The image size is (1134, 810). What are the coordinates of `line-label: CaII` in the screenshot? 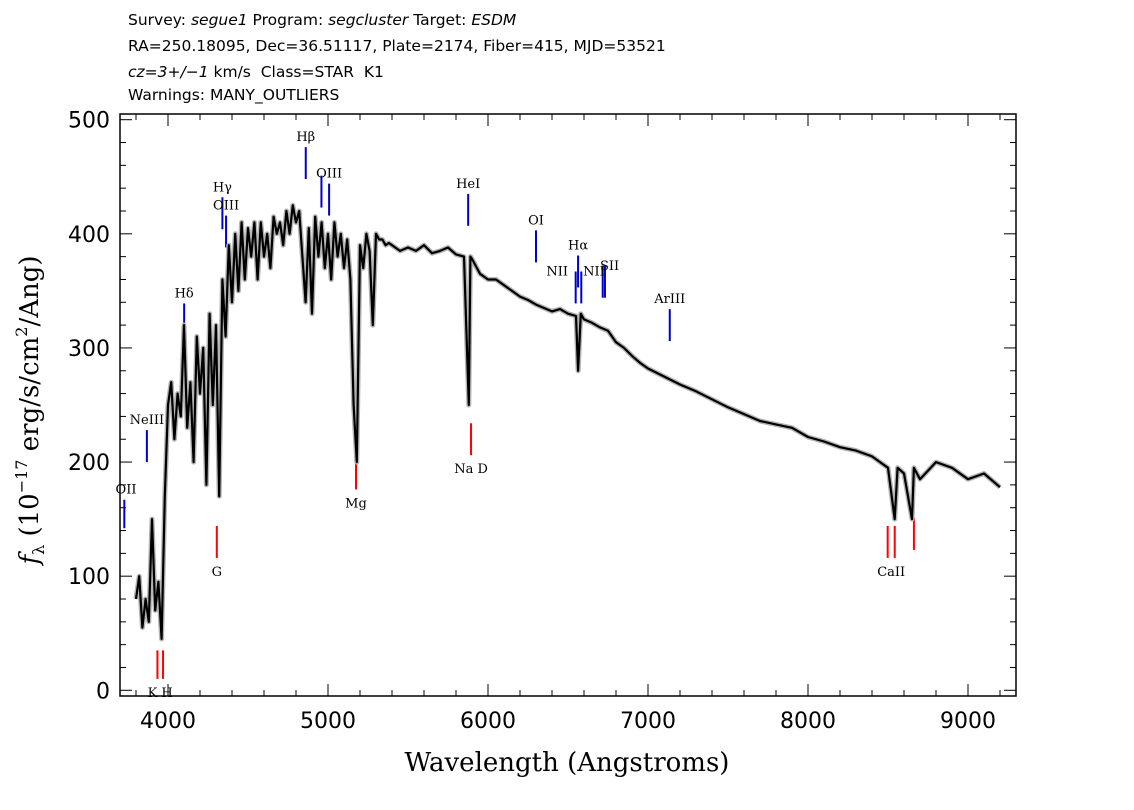 It's located at (891, 572).